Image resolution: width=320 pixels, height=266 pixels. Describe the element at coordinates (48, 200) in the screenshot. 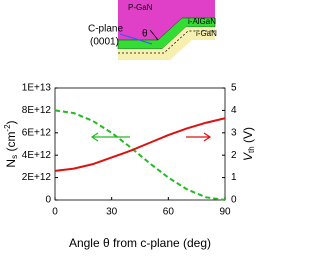

I see `y-tick-label: 0` at that location.